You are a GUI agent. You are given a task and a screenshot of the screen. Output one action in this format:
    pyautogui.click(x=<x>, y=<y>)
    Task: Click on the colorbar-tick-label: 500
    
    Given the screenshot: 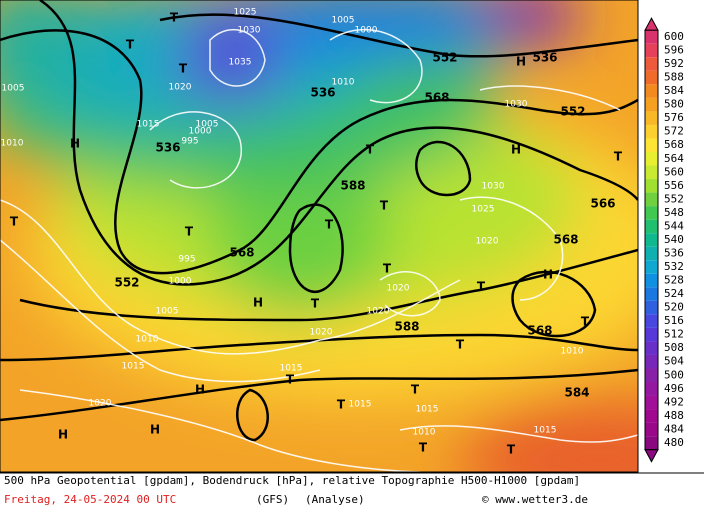 What is the action you would take?
    pyautogui.click(x=674, y=374)
    